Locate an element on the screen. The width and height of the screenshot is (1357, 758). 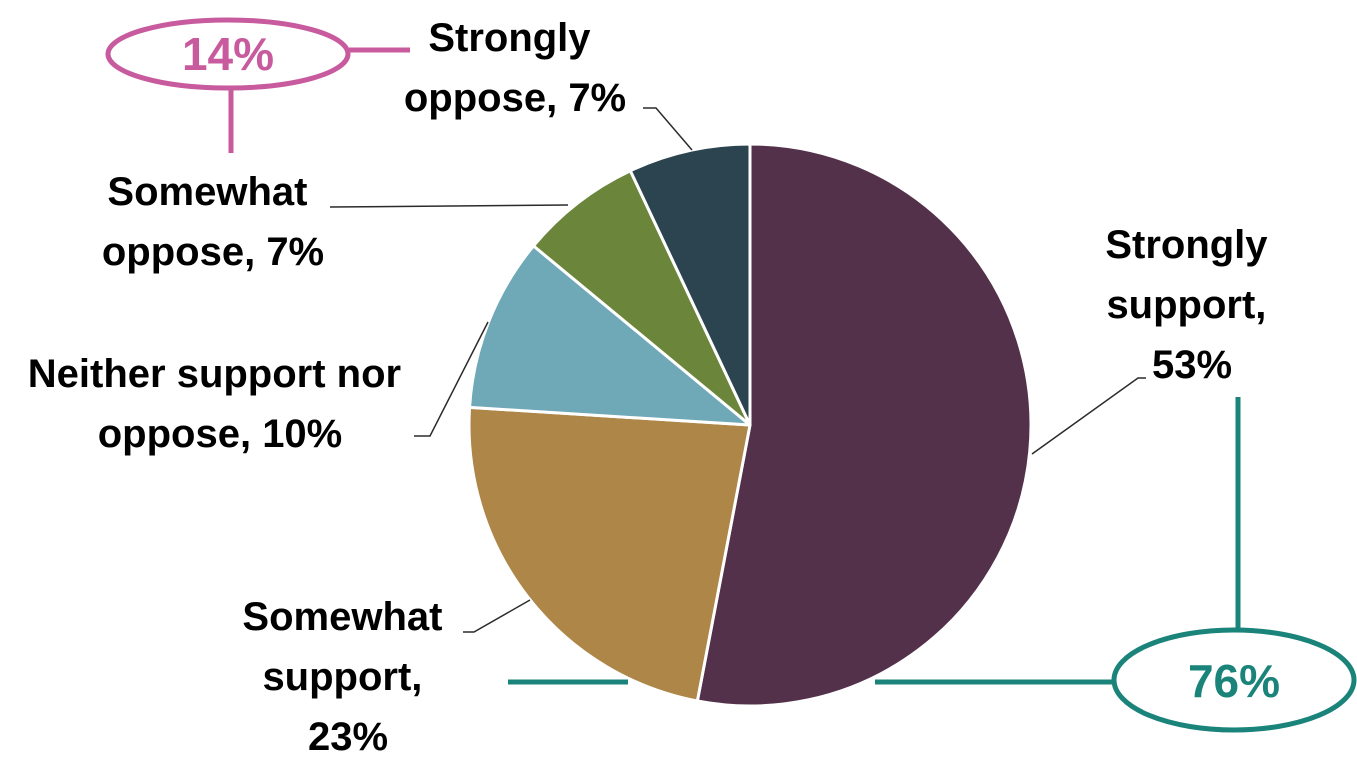
leader-line-strongly-support is located at coordinates (1088, 416).